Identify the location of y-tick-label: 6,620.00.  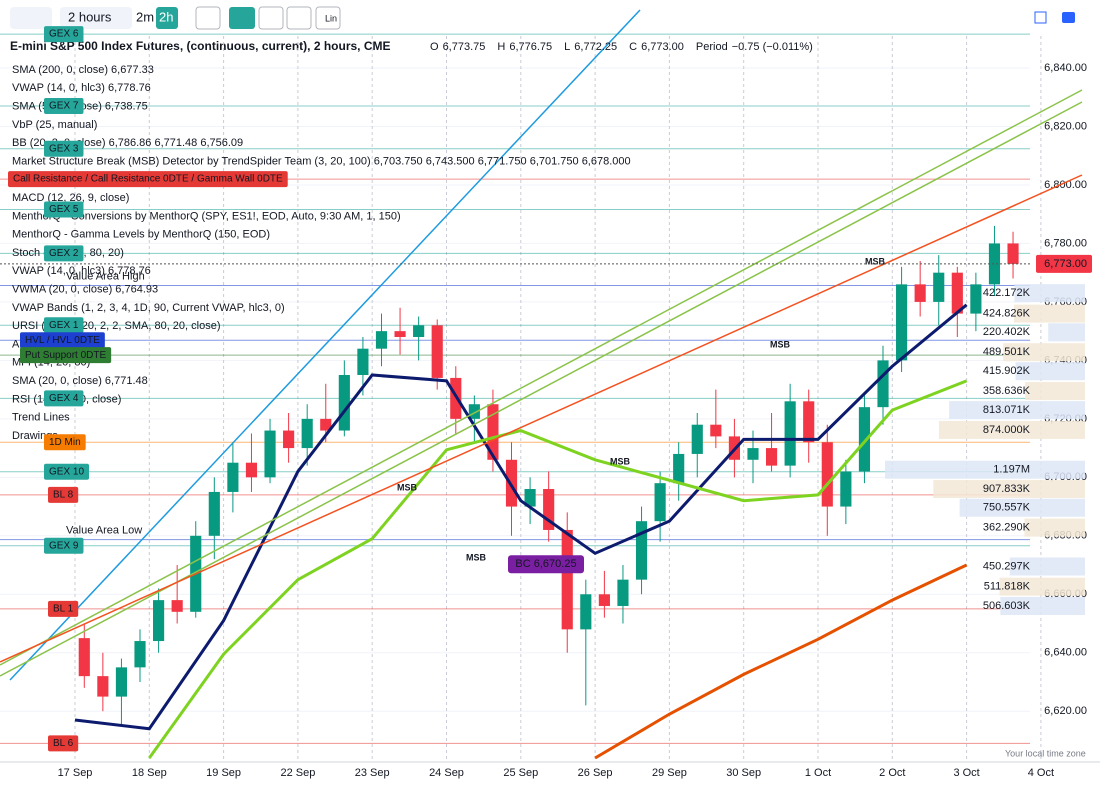
(1065, 711).